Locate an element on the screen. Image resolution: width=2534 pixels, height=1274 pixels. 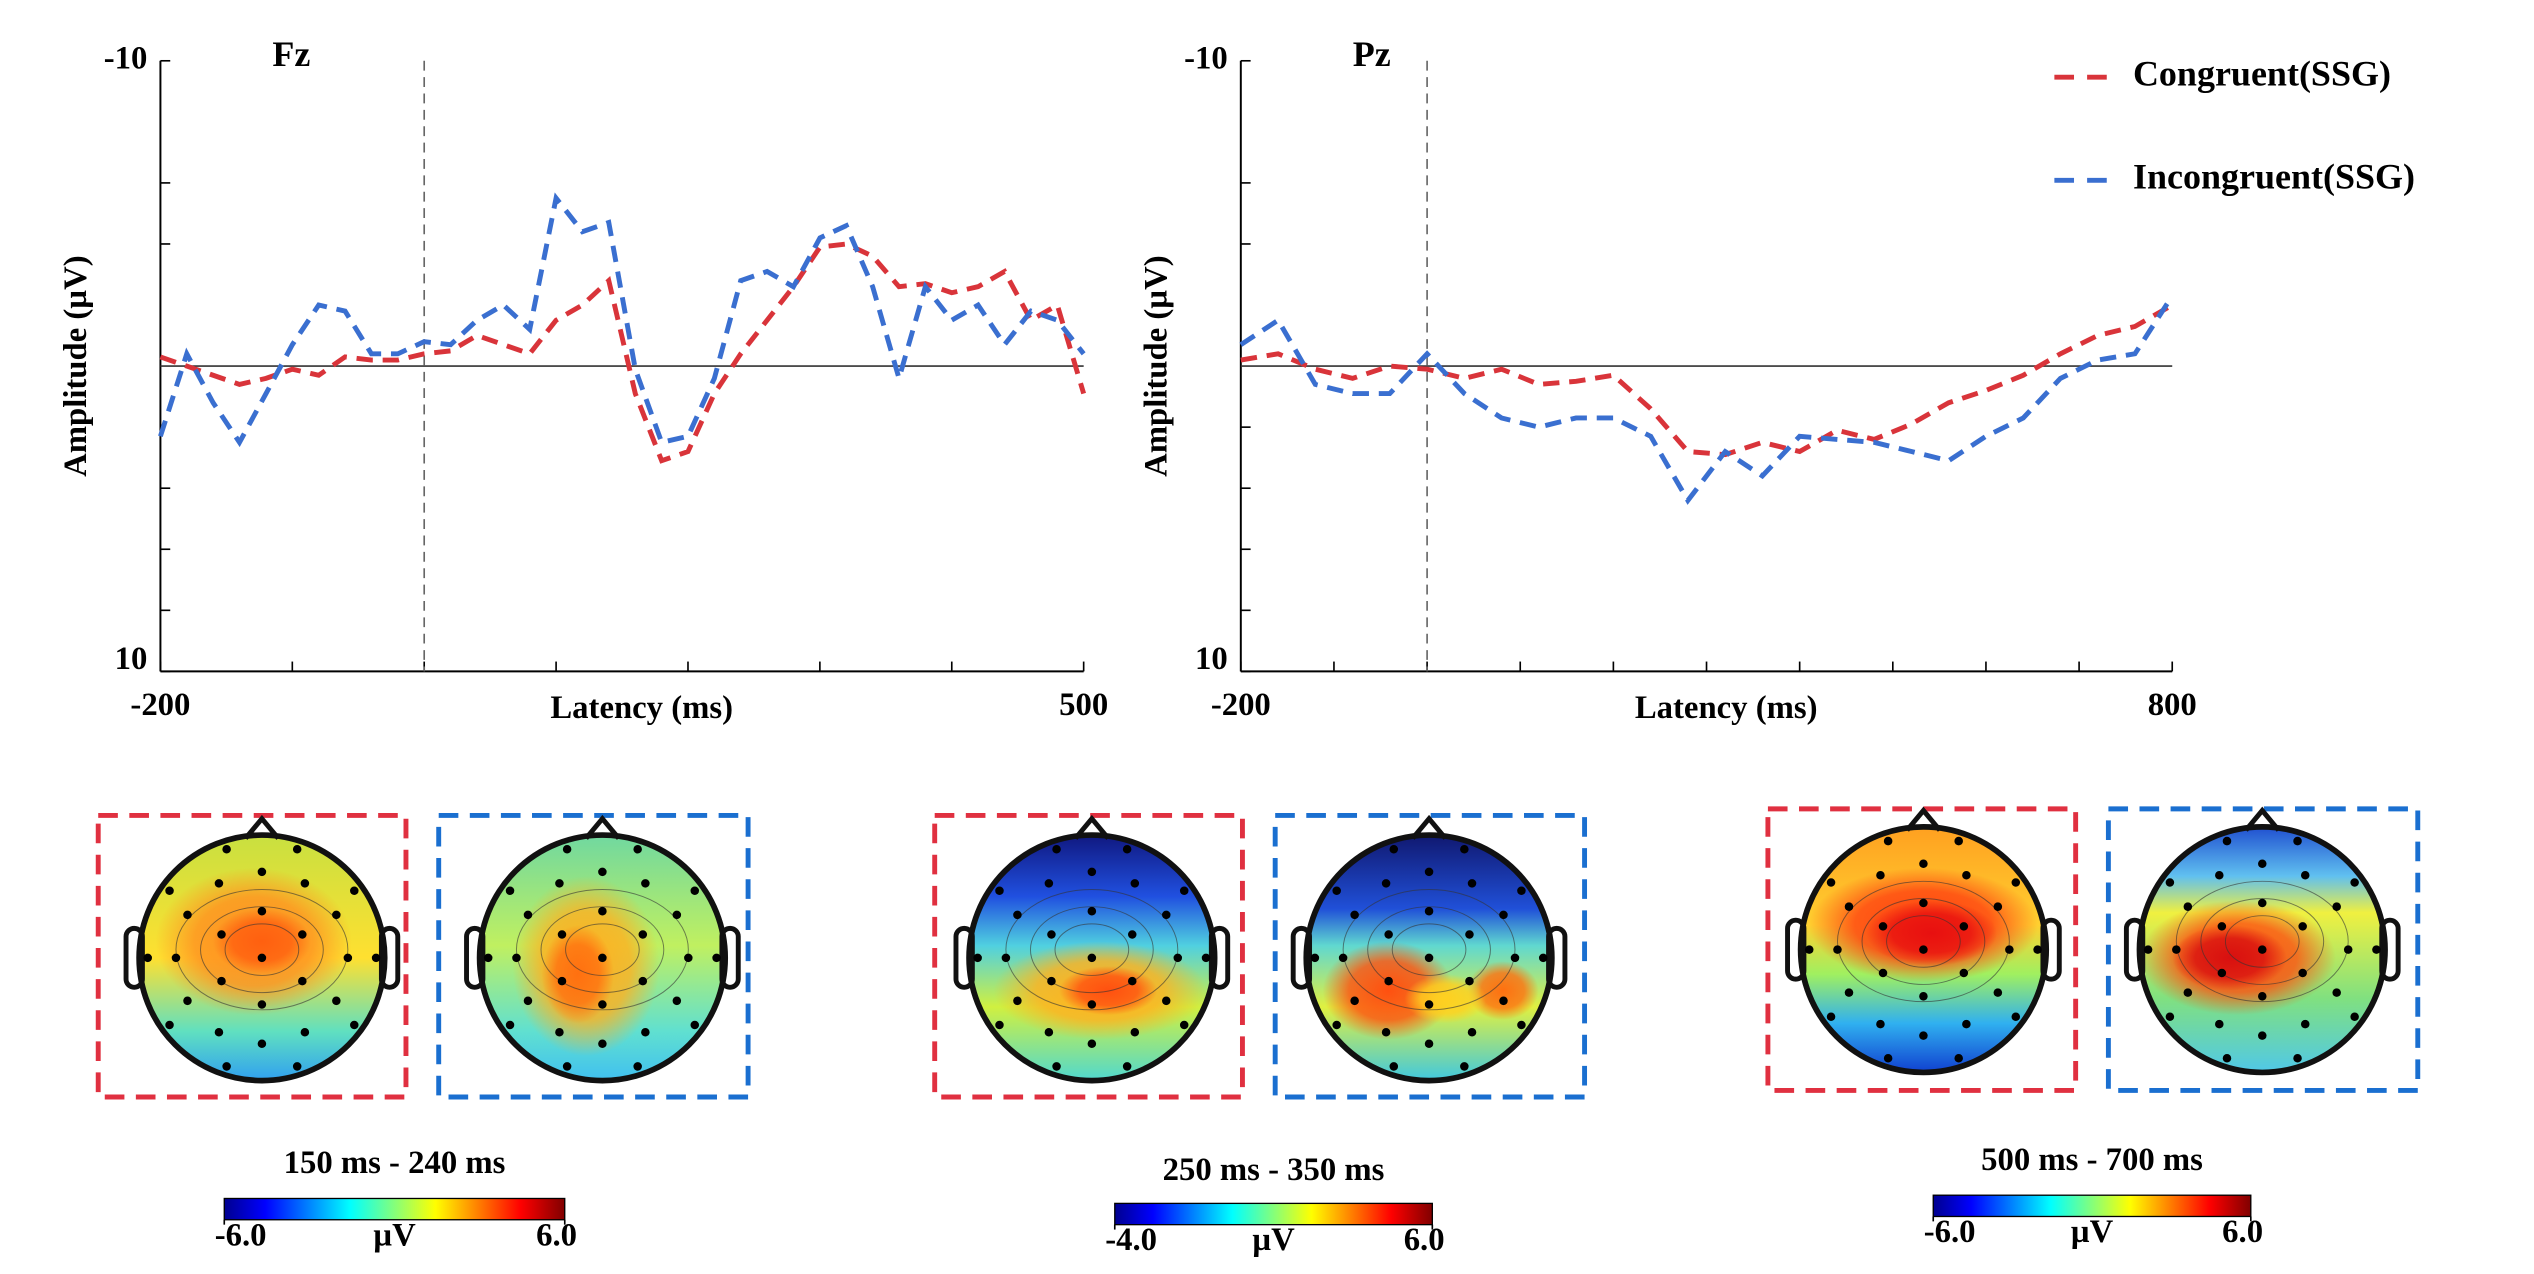
legend-label: Congruent(SSG) is located at coordinates (2262, 73).